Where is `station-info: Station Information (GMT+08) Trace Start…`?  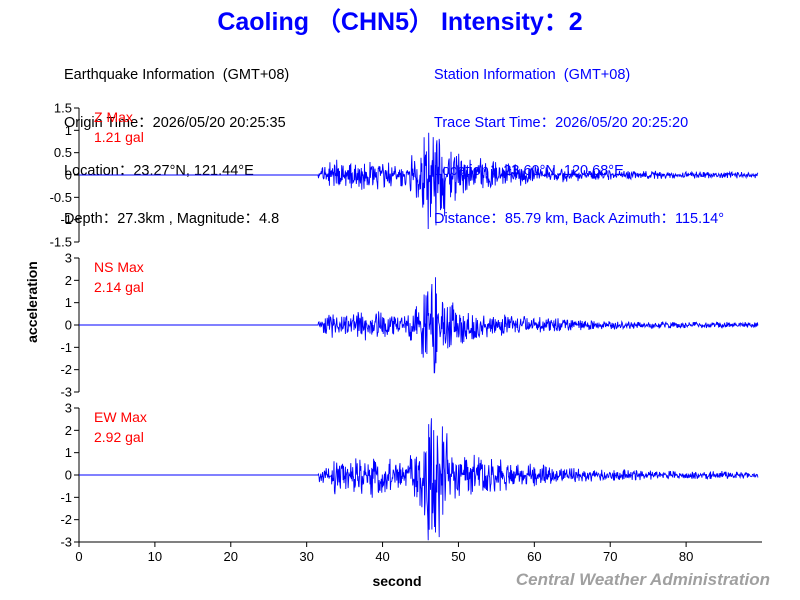 station-info: Station Information (GMT+08) Trace Start… is located at coordinates (579, 139).